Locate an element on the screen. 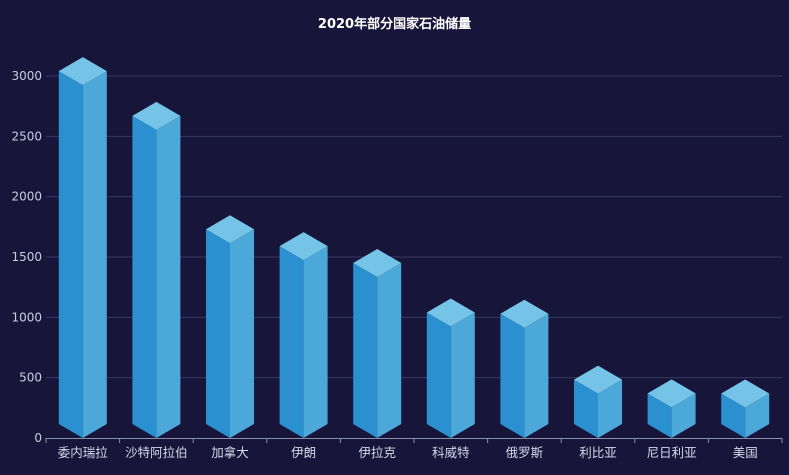 This screenshot has width=789, height=475. y-tick-label: 3000 is located at coordinates (26, 76).